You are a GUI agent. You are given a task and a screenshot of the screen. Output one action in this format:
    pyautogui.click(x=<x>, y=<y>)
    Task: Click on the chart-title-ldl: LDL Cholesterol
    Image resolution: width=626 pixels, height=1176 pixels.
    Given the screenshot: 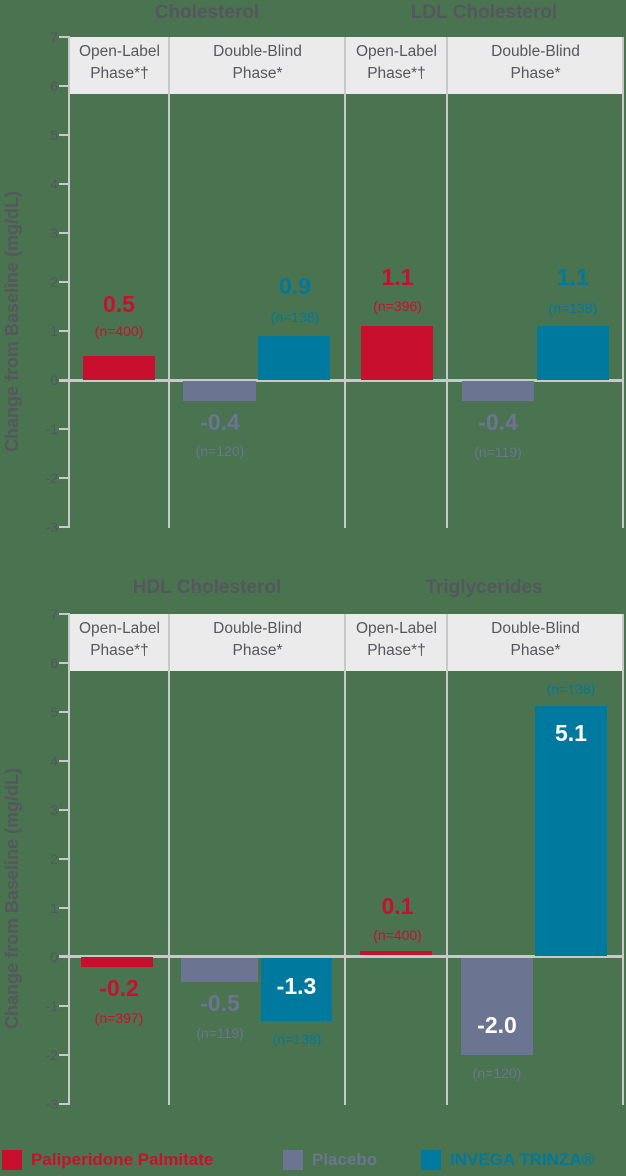 What is the action you would take?
    pyautogui.click(x=484, y=12)
    